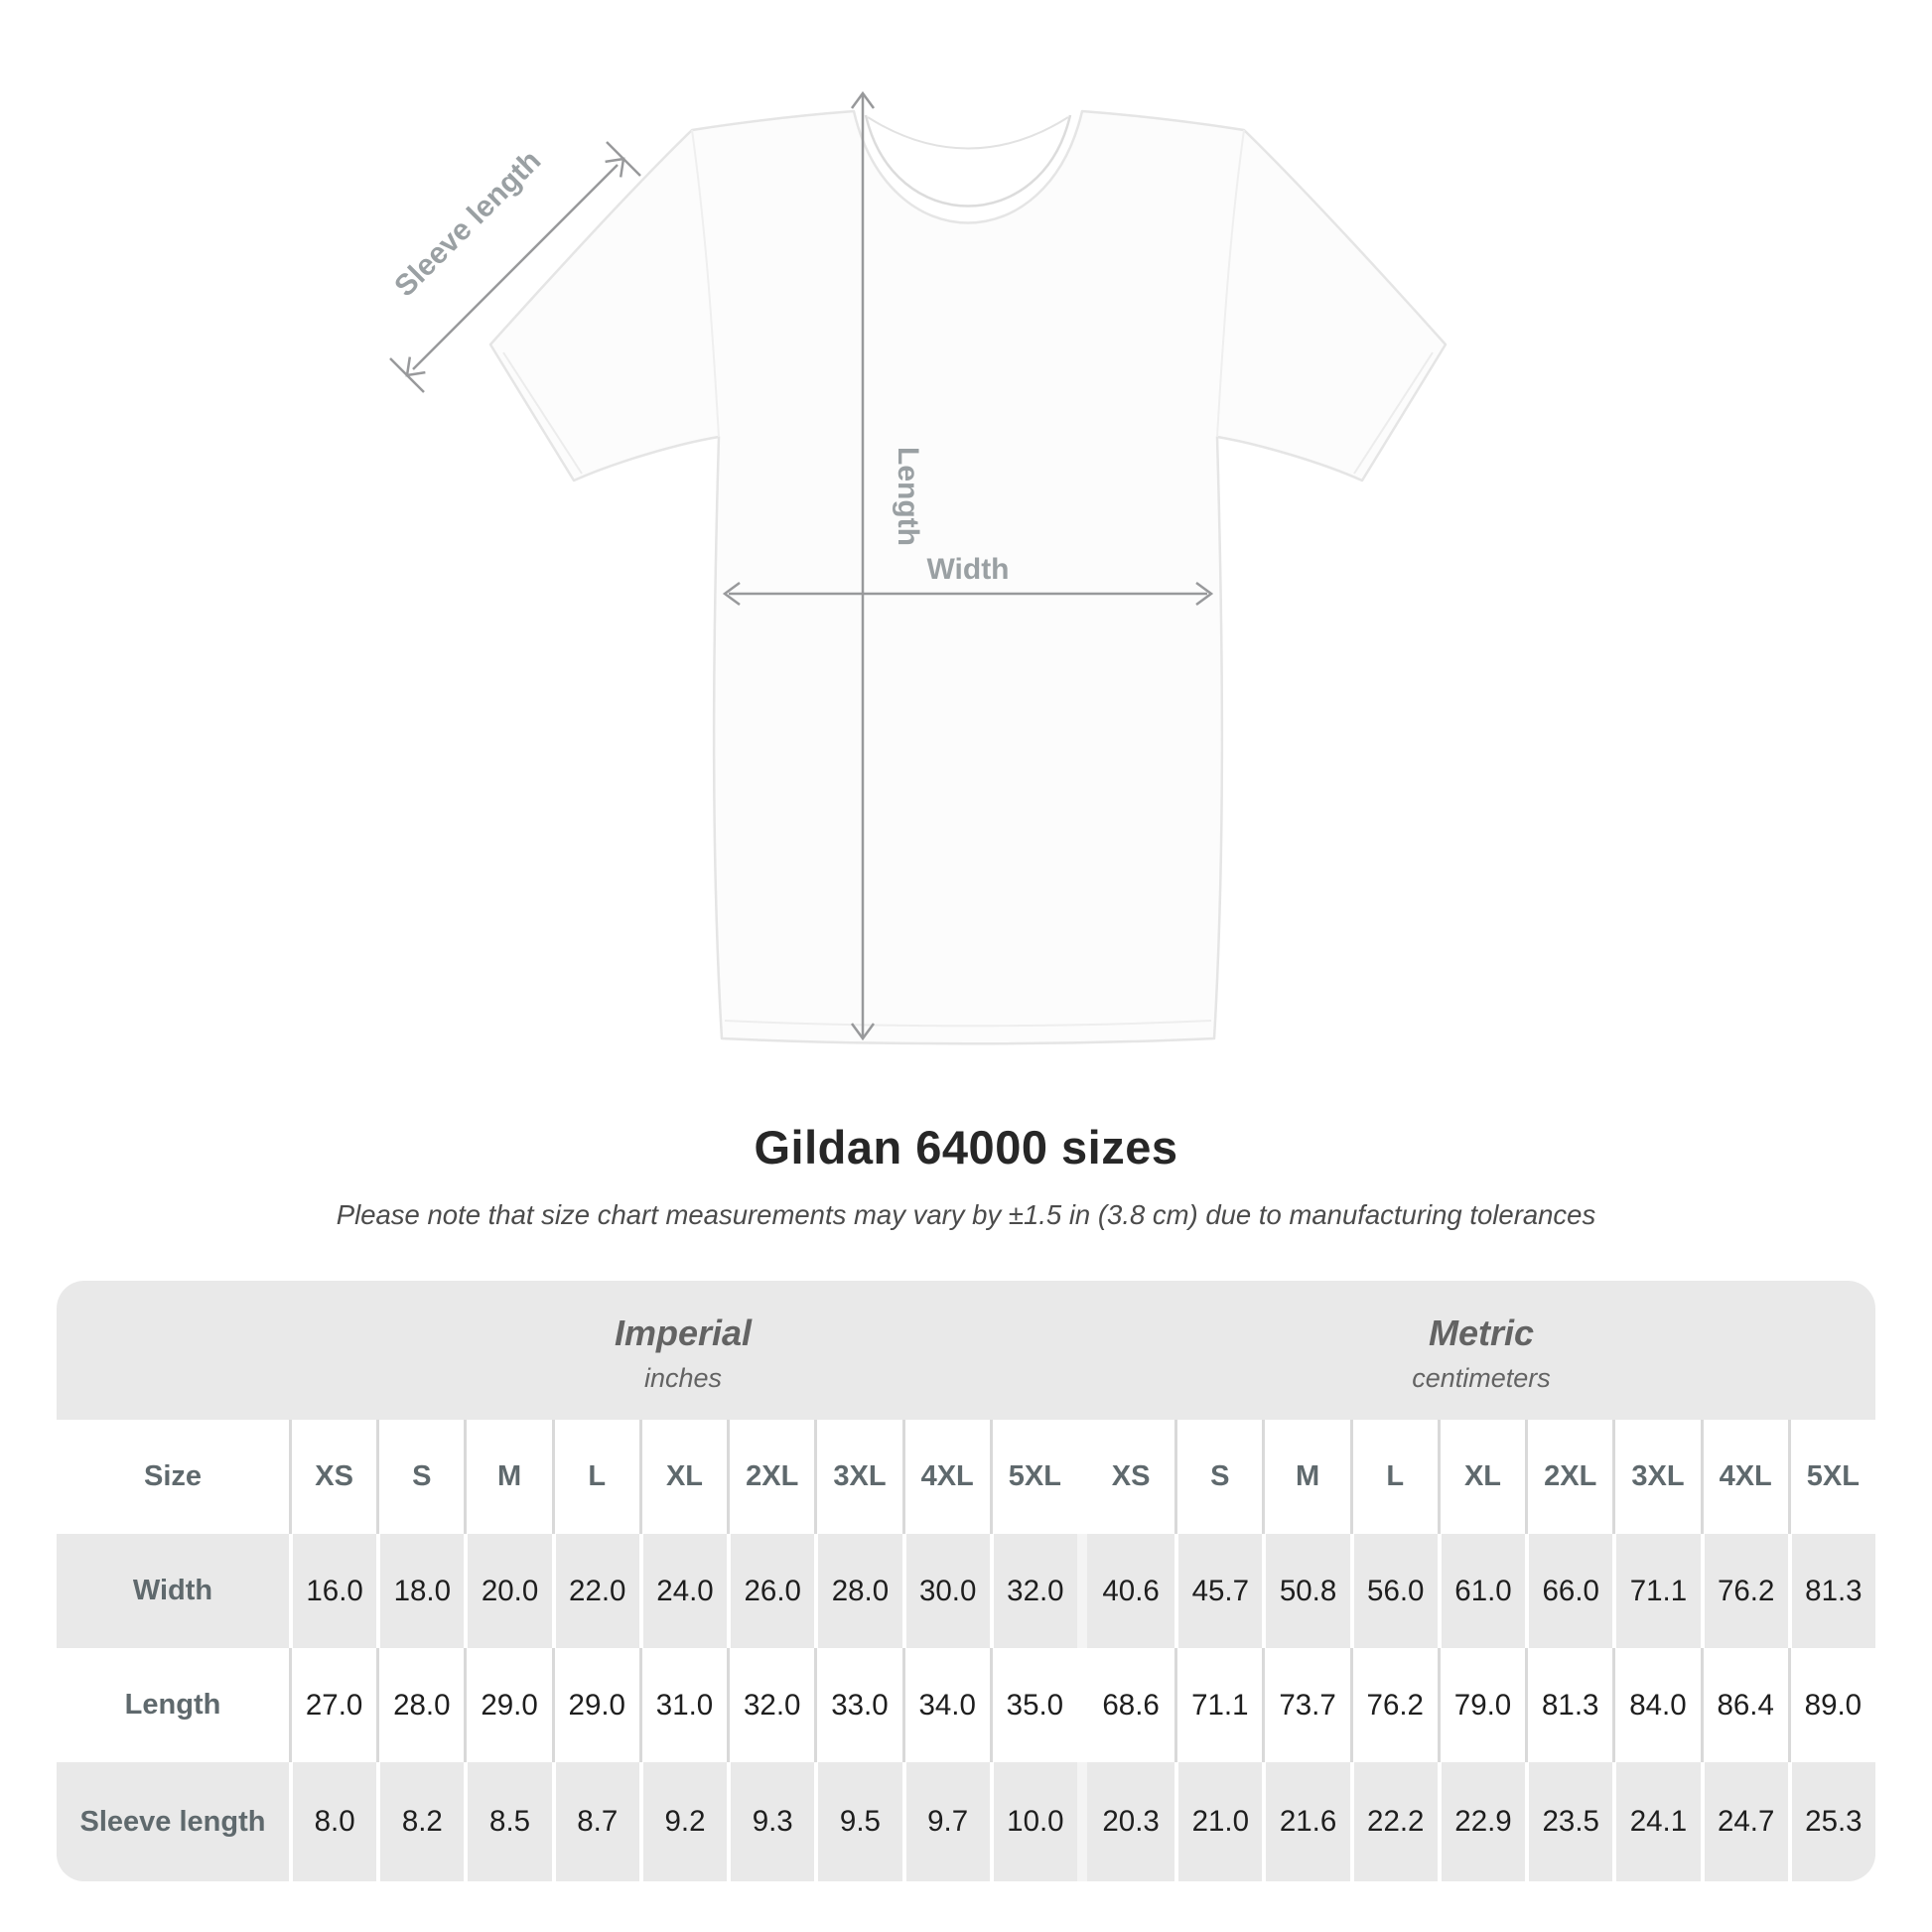 The width and height of the screenshot is (1932, 1932). Describe the element at coordinates (683, 1332) in the screenshot. I see `imperial-label: Imperial` at that location.